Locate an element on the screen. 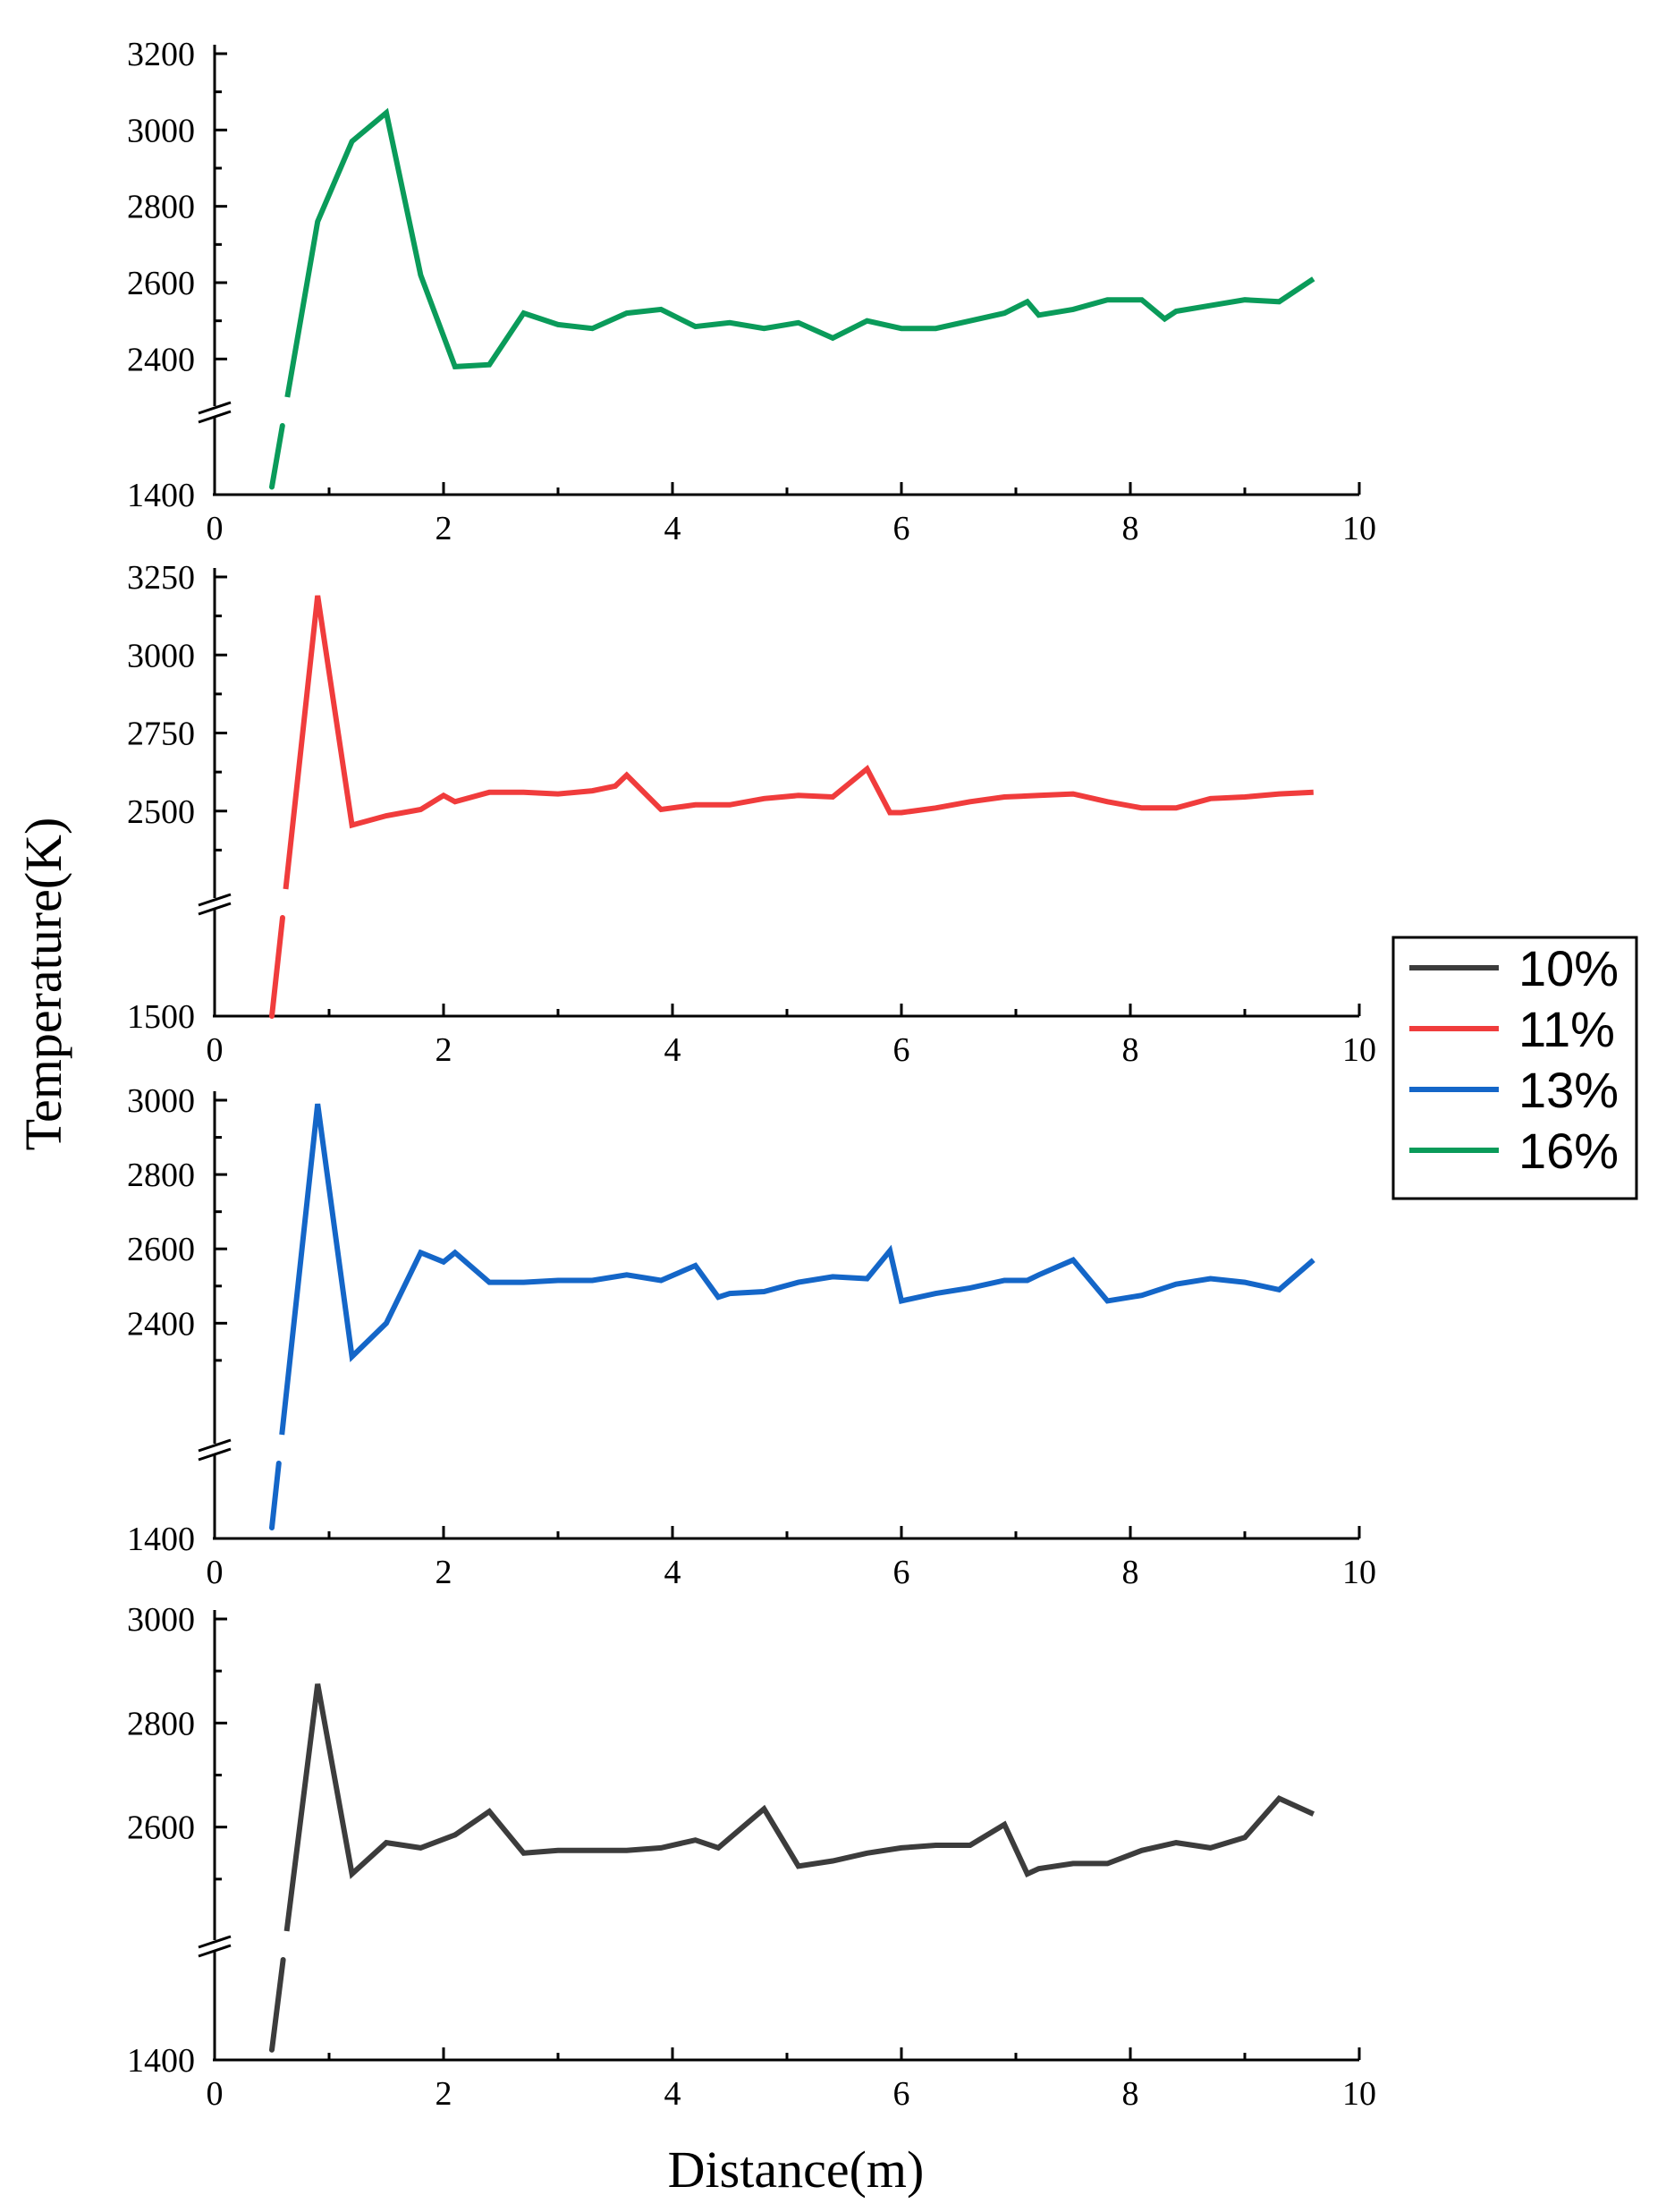 Image resolution: width=1666 pixels, height=2212 pixels. legend-label: 13% is located at coordinates (1568, 1090).